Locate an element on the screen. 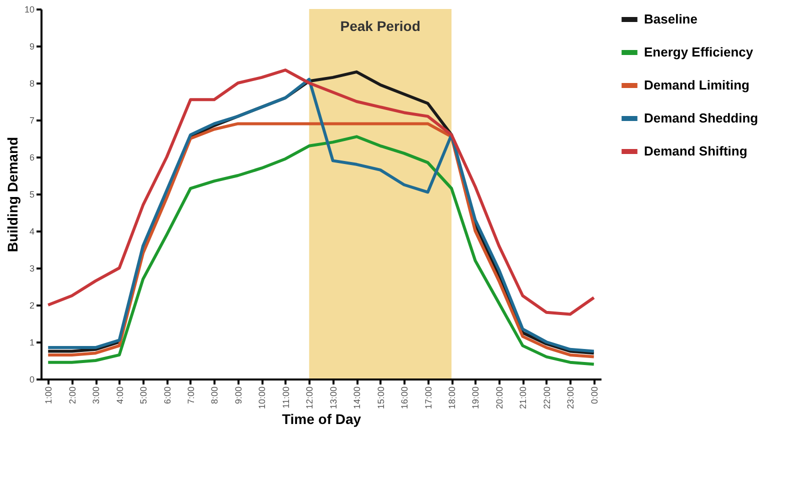 This screenshot has height=481, width=789. x-tick-label: 9:00 is located at coordinates (238, 395).